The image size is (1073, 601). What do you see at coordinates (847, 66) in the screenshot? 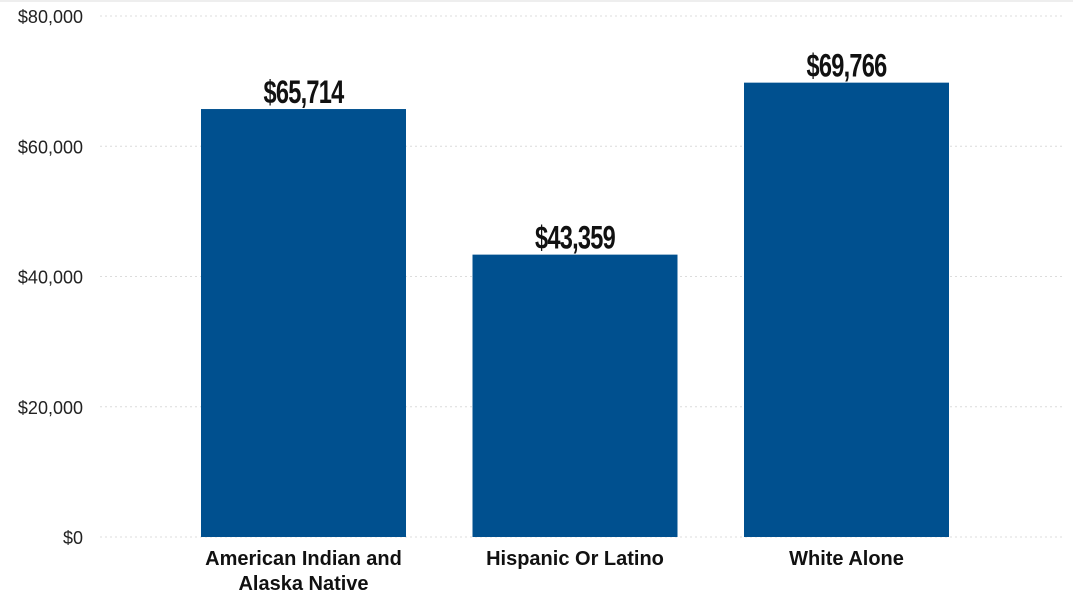
I see `data-label: $69,766` at bounding box center [847, 66].